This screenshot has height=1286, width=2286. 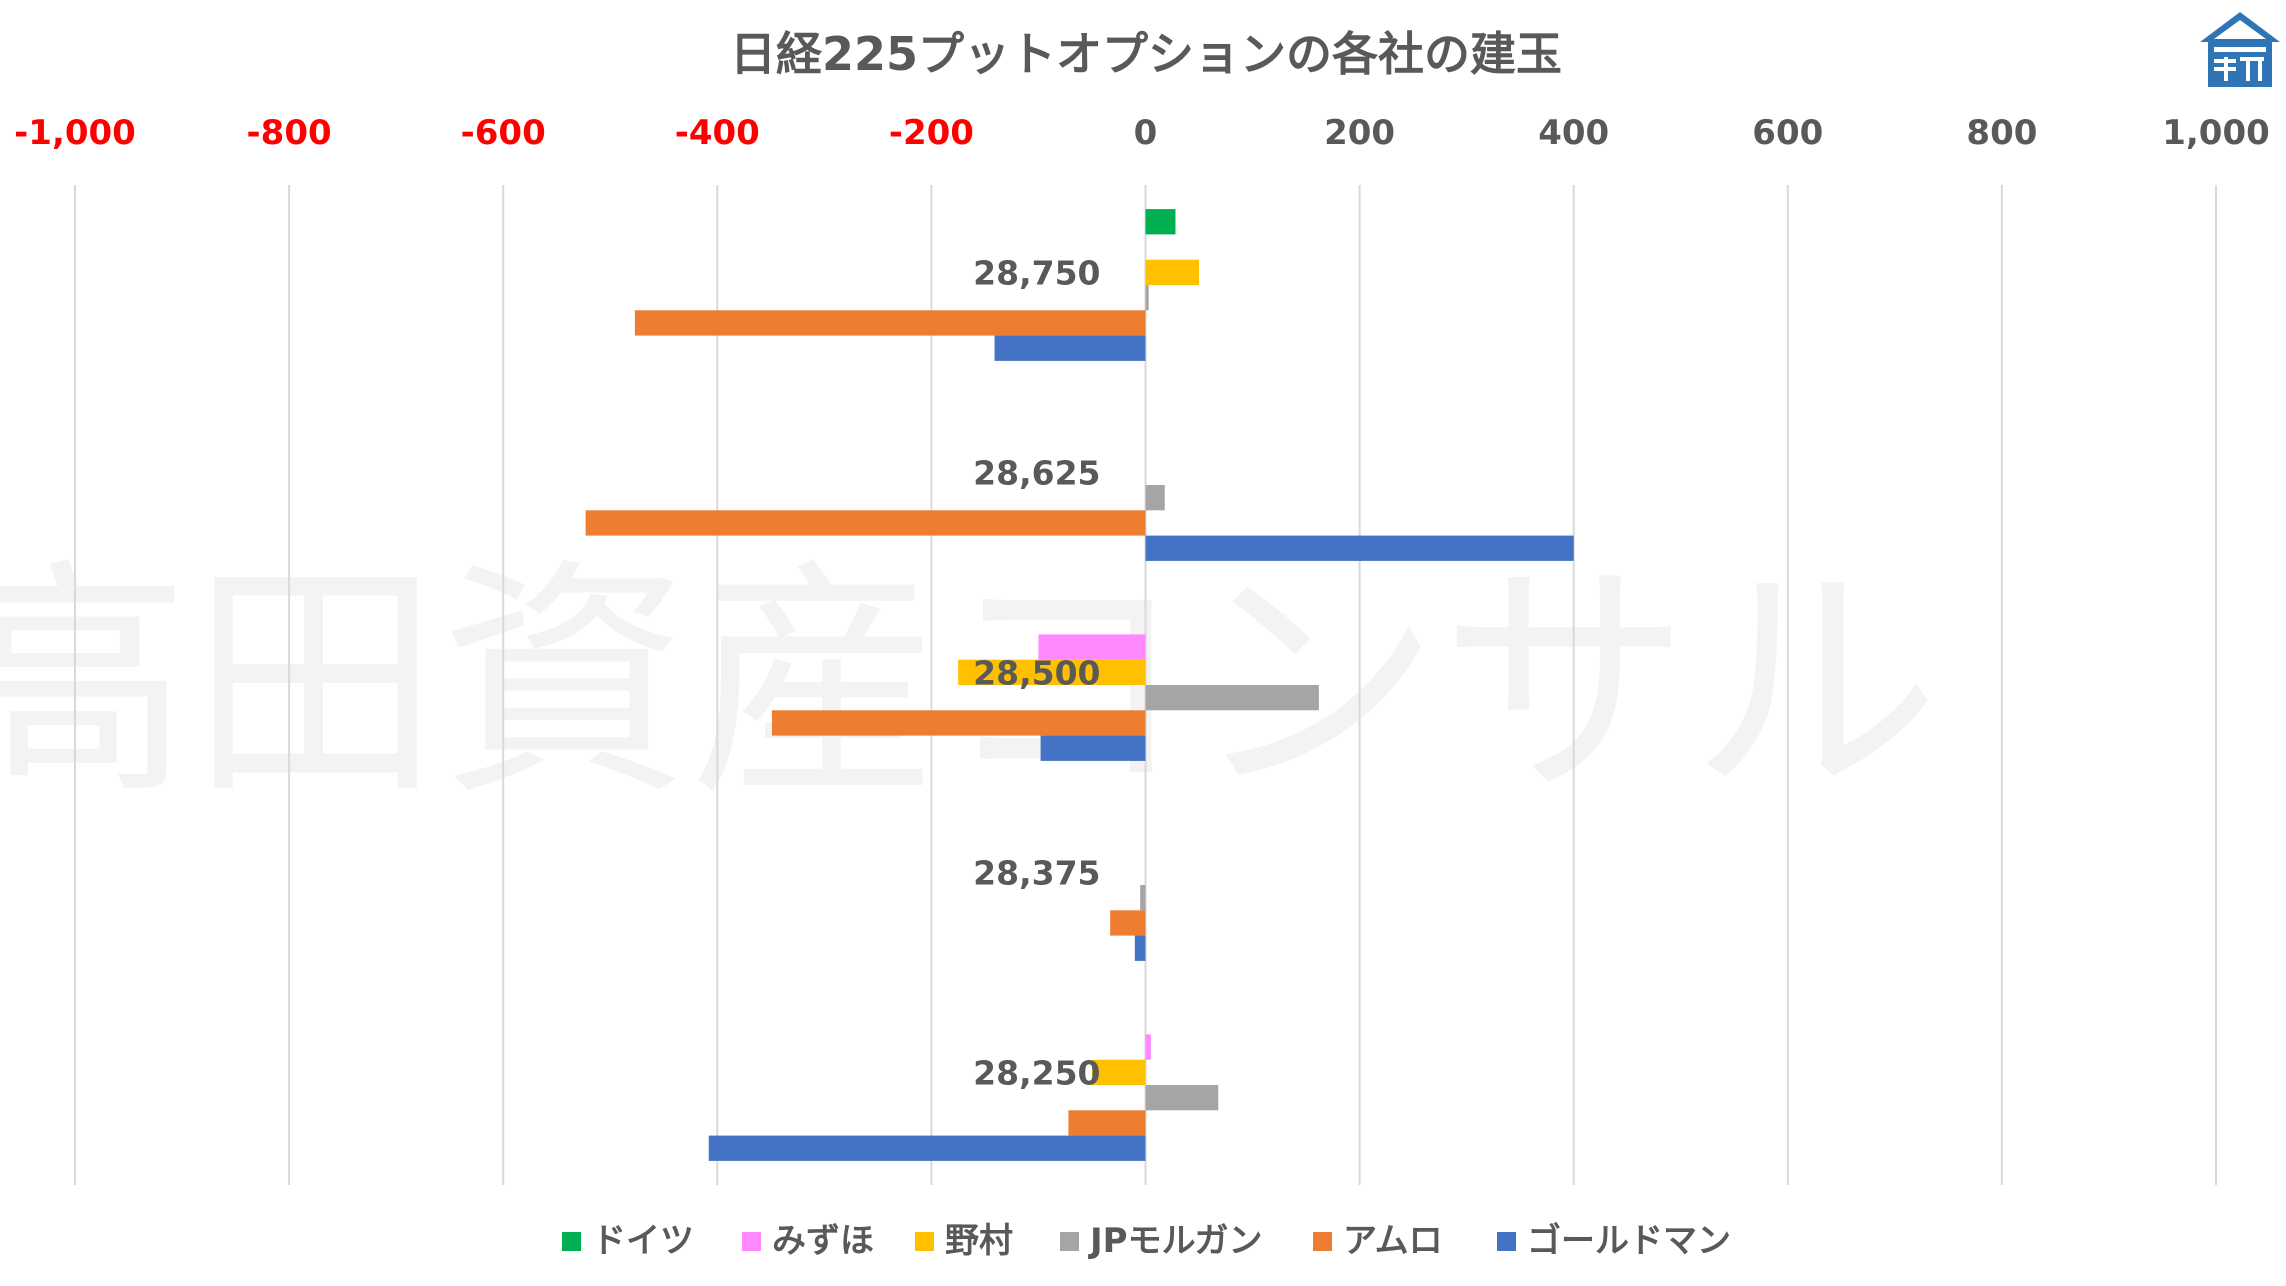 What do you see at coordinates (1175, 1241) in the screenshot?
I see `legend-label: JPモルガン` at bounding box center [1175, 1241].